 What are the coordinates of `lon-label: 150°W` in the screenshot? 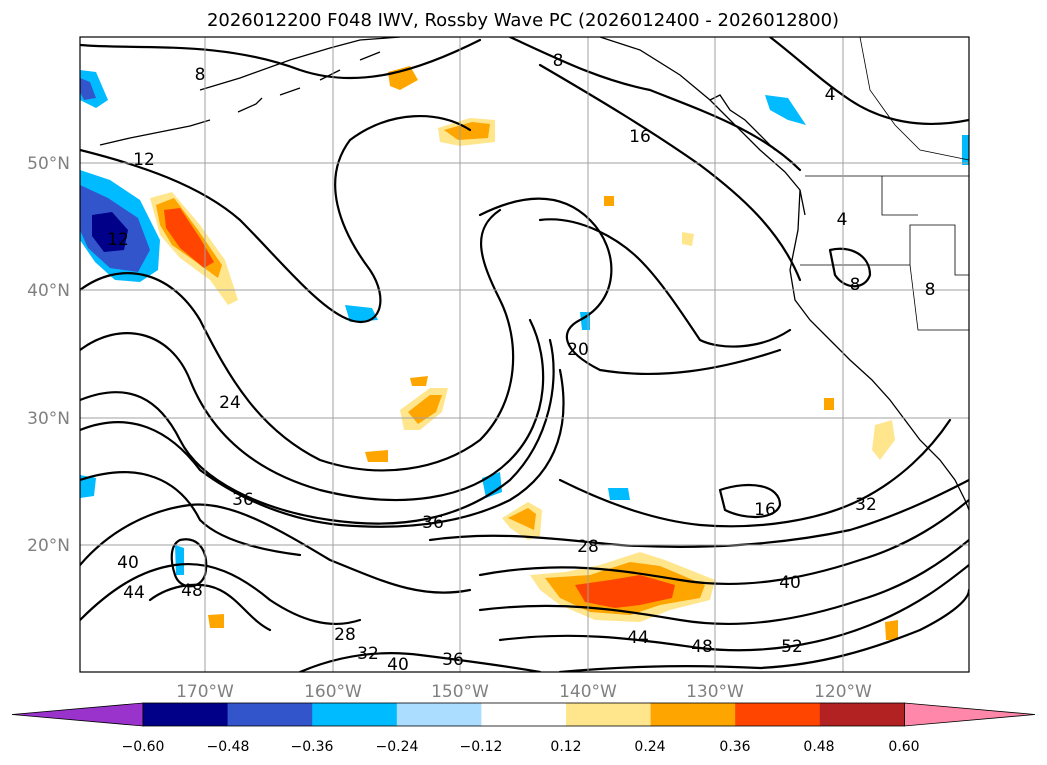 It's located at (460, 692).